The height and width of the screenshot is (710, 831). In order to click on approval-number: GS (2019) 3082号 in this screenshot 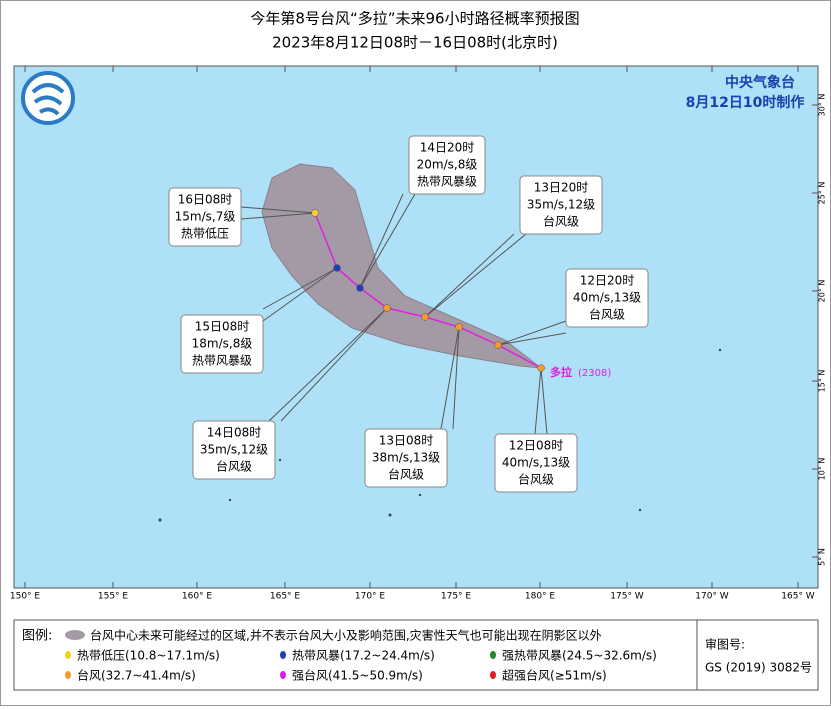, I will do `click(758, 668)`.